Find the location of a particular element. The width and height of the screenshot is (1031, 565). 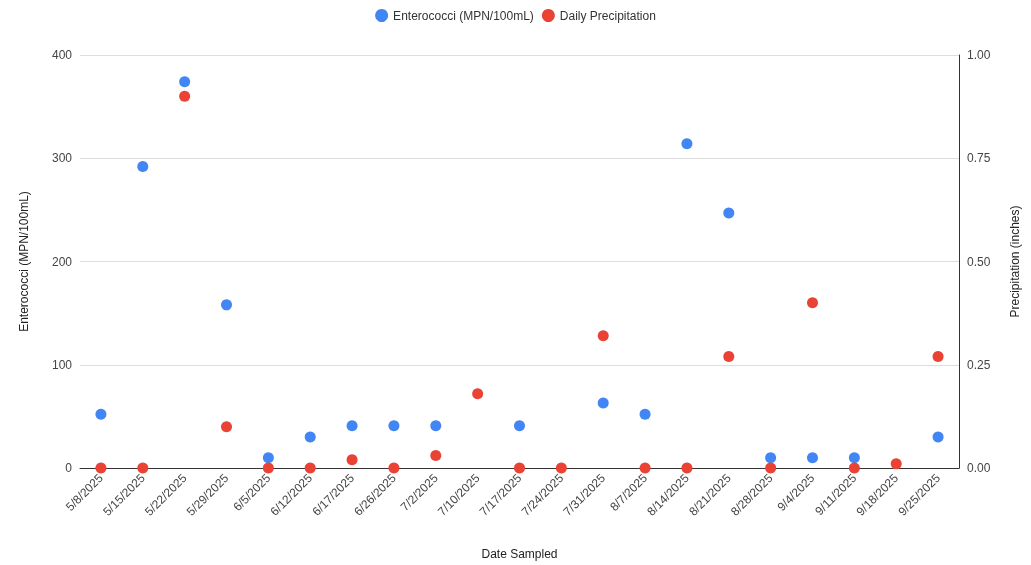

y-tick-label: 0 is located at coordinates (69, 468).